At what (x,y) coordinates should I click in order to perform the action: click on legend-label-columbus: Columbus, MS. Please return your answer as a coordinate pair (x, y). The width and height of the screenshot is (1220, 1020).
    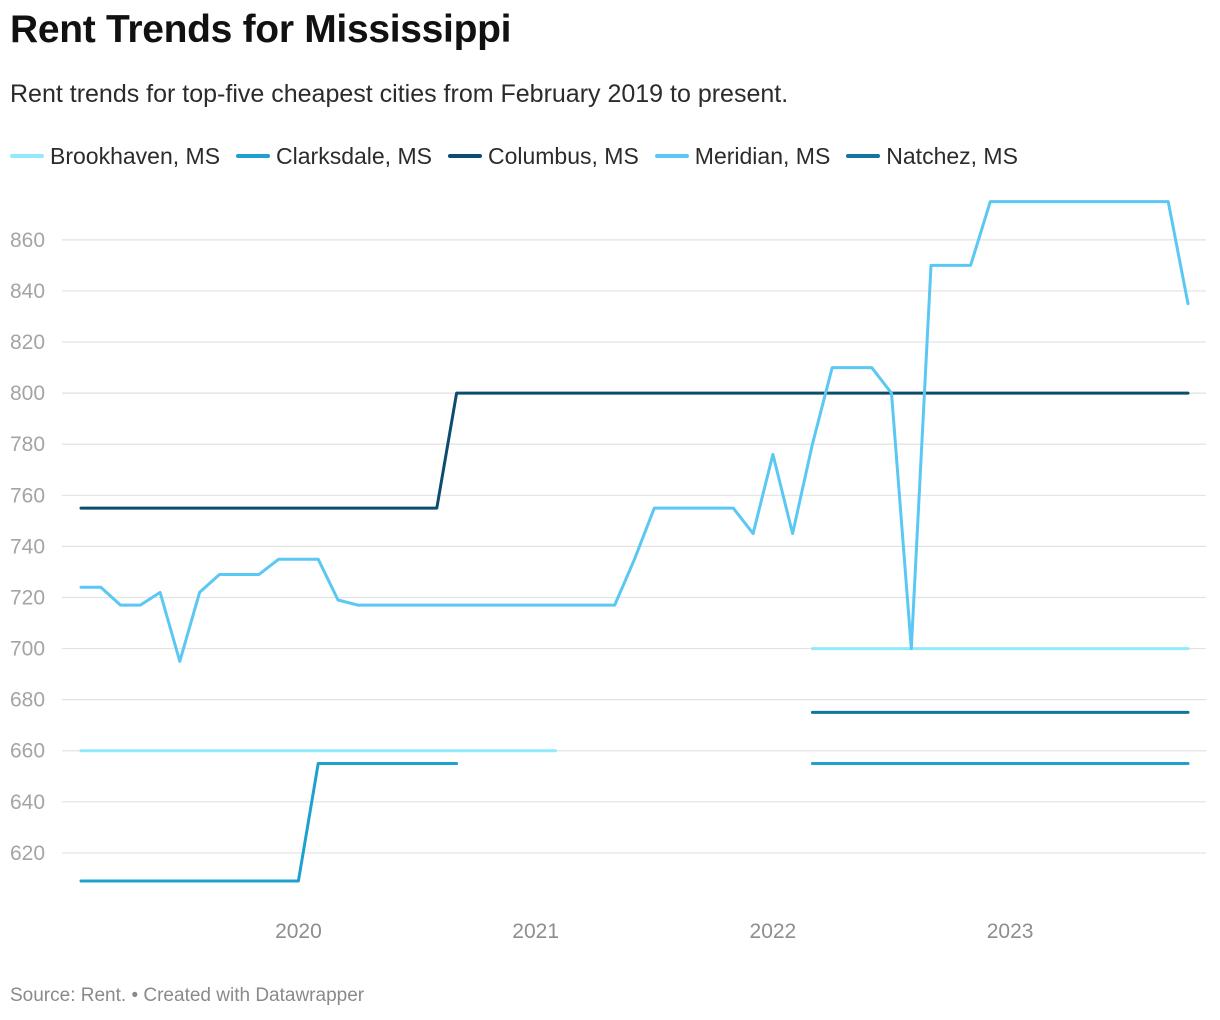
    Looking at the image, I should click on (563, 155).